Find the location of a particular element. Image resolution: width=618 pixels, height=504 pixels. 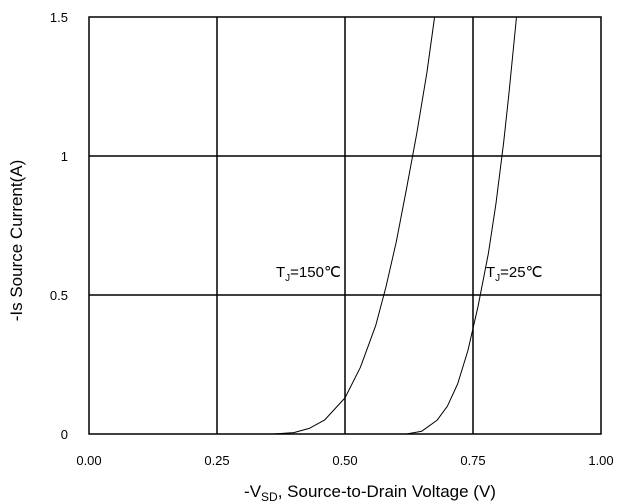

series-label-1: TJ=25℃ is located at coordinates (514, 274).